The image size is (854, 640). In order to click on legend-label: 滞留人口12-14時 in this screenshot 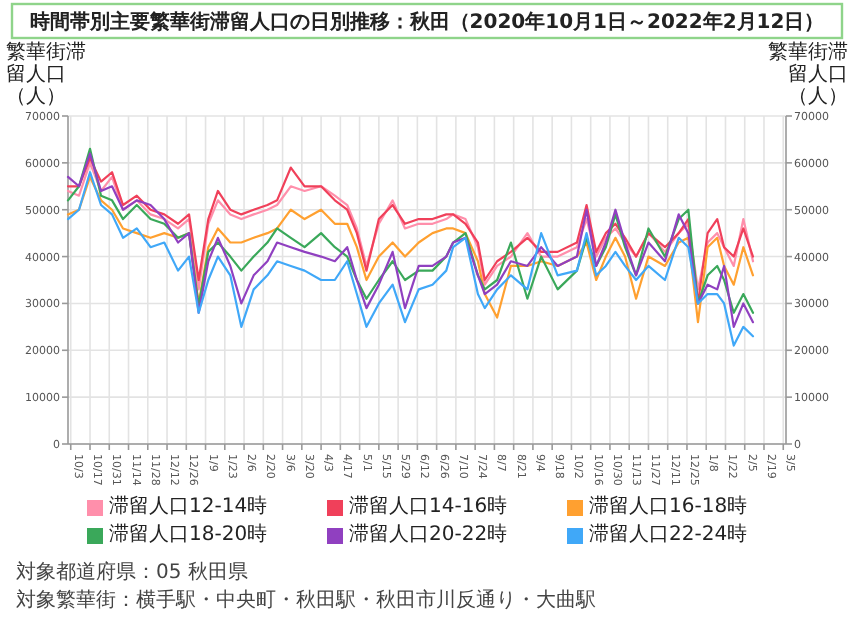, I will do `click(188, 508)`.